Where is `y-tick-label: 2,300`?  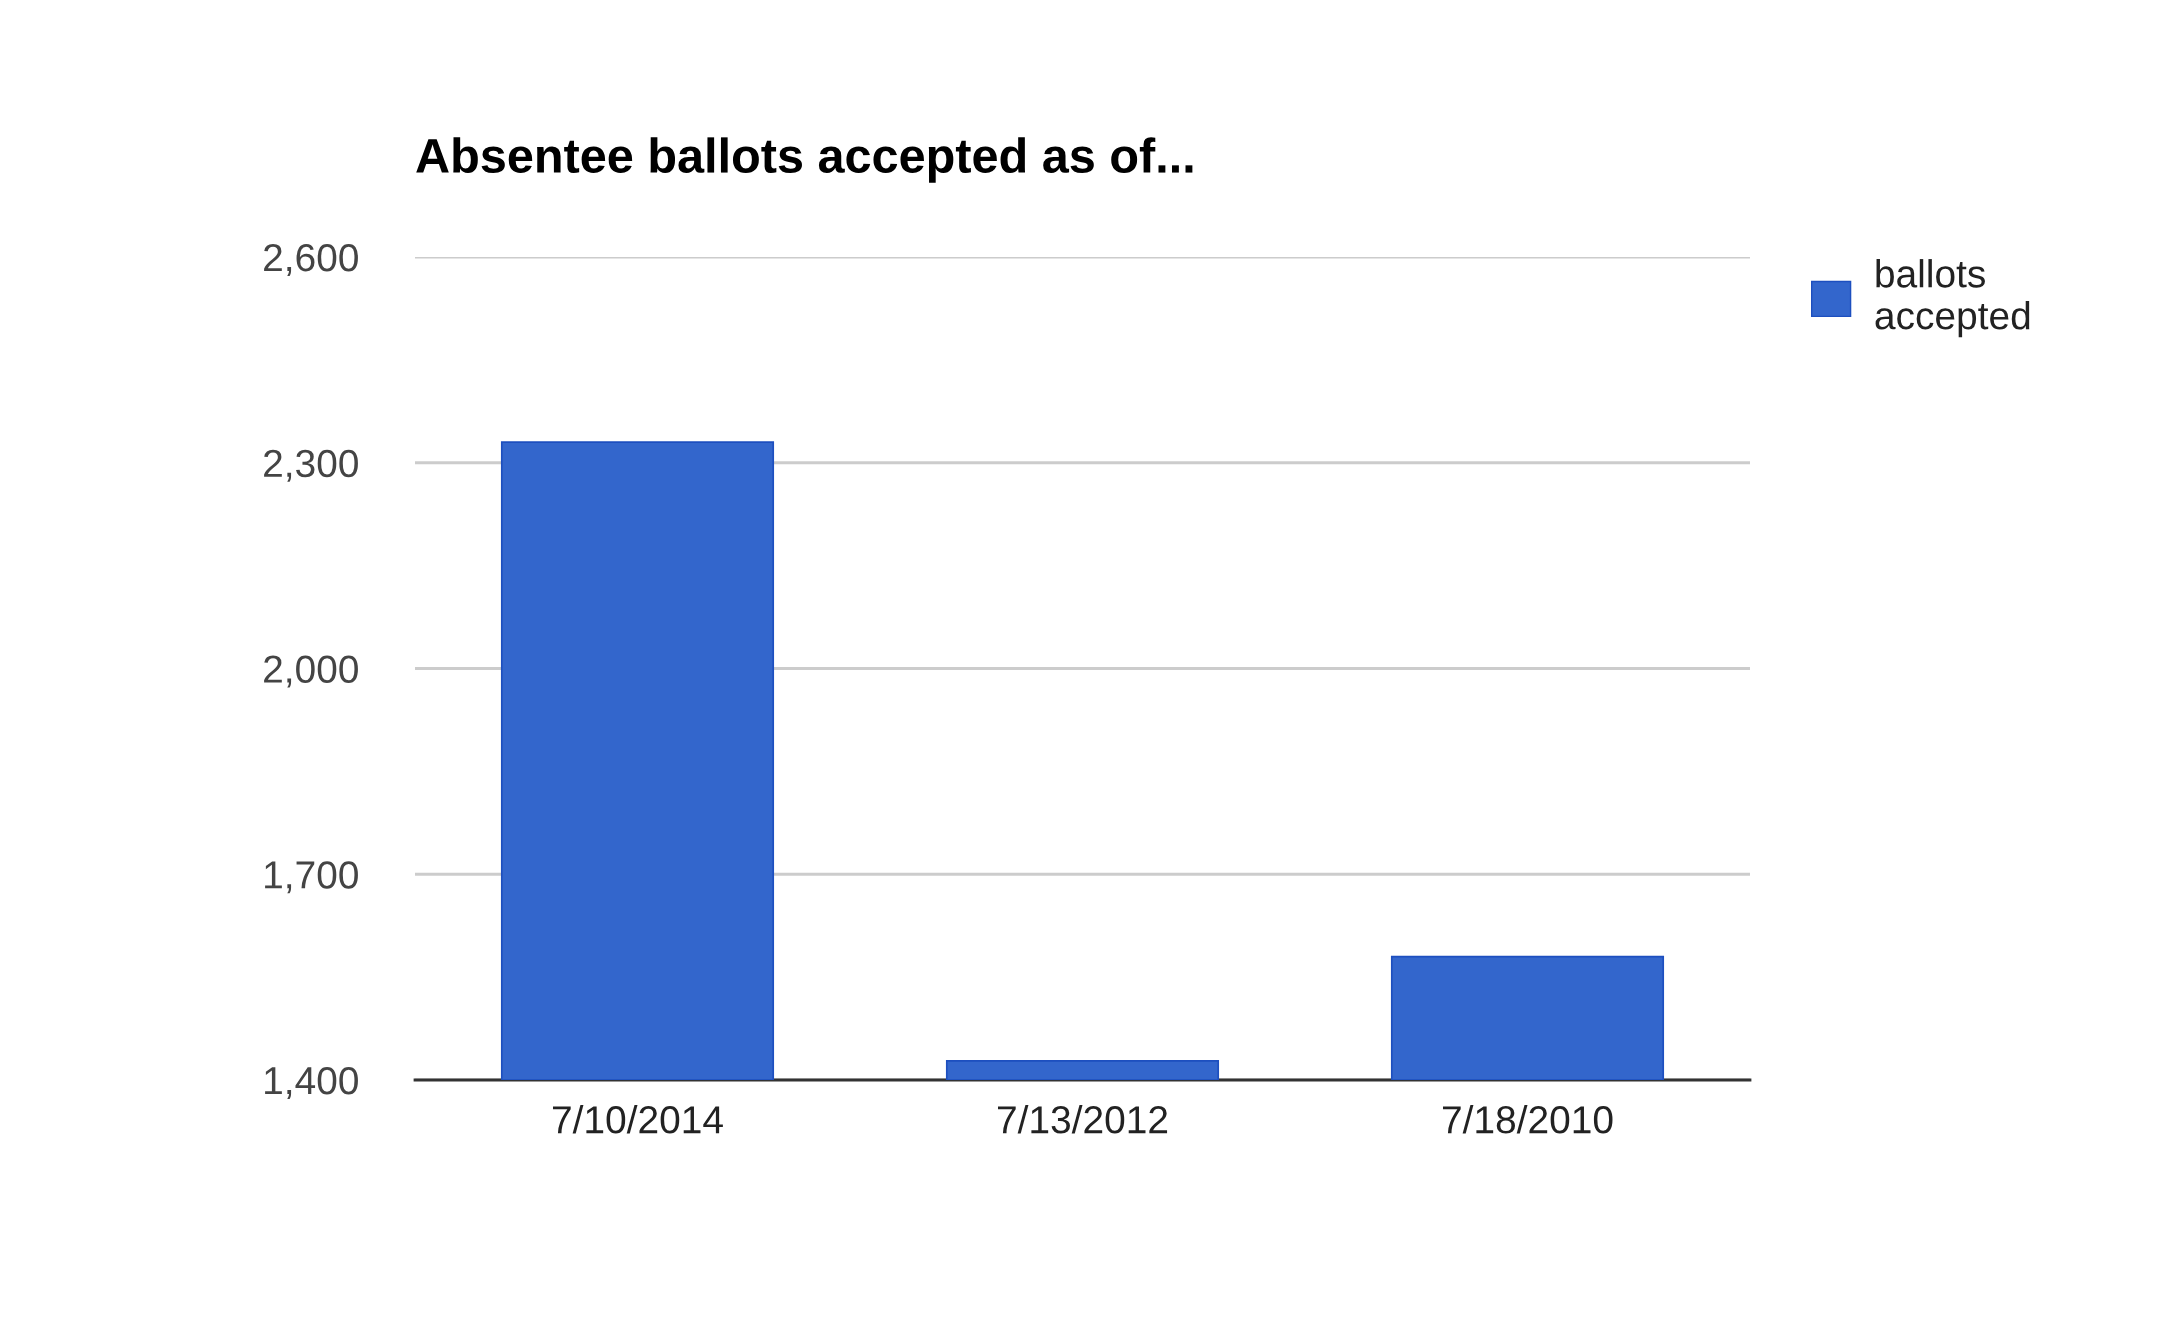 y-tick-label: 2,300 is located at coordinates (311, 465).